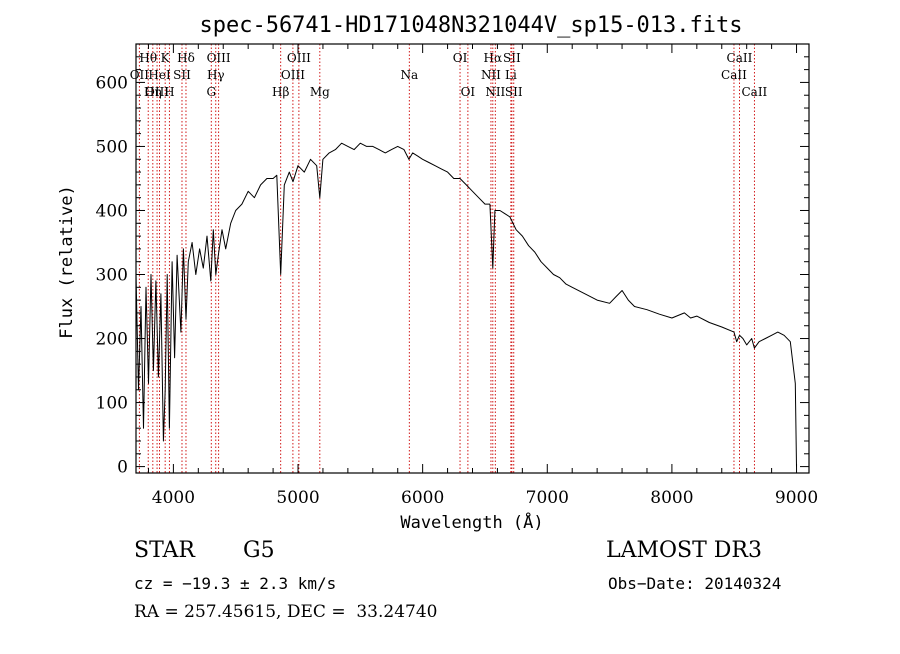  I want to click on spectral-line-label: Na, so click(409, 75).